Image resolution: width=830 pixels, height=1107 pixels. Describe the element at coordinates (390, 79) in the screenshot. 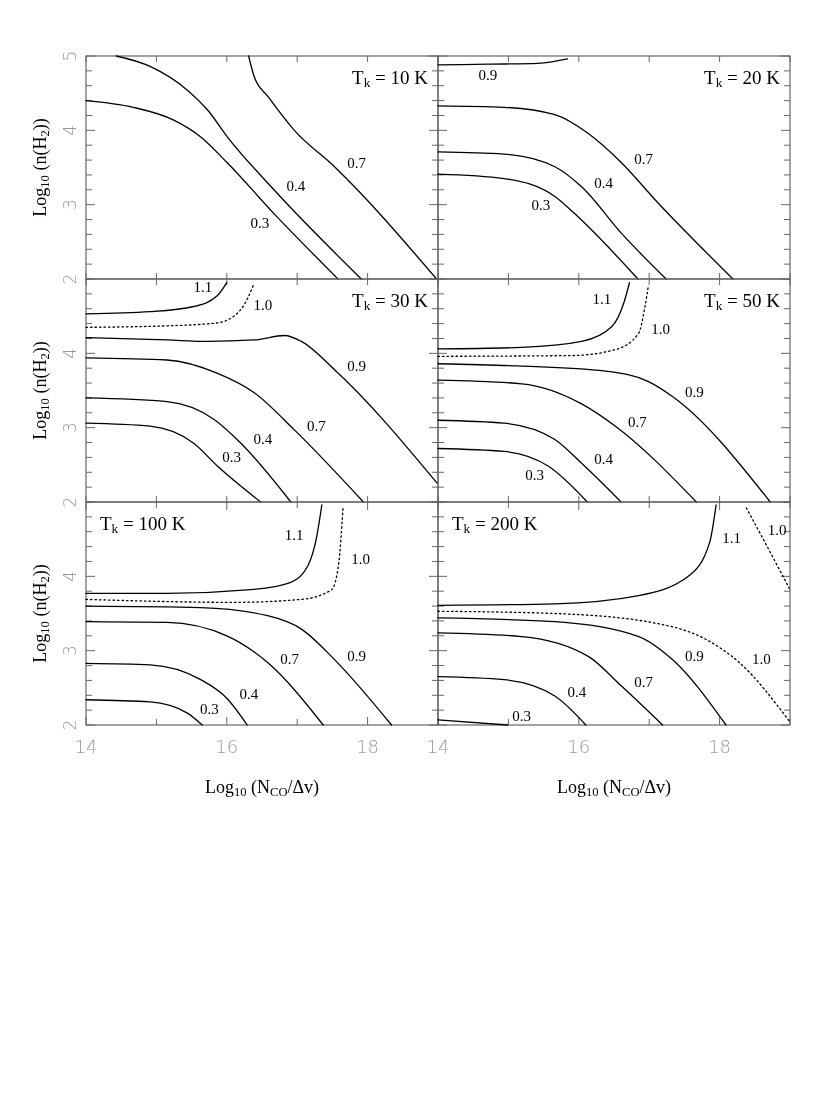

I see `text: T$_{k}$ = 10 K` at that location.